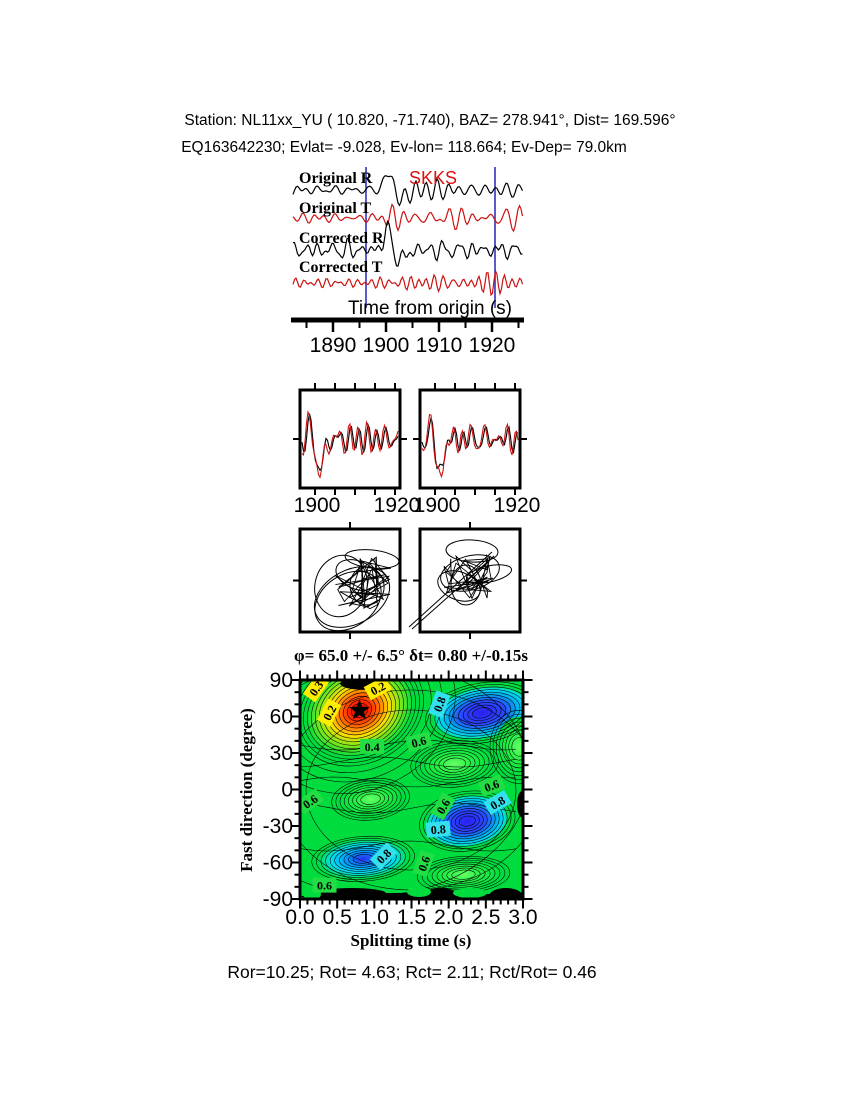 Image resolution: width=850 pixels, height=1100 pixels. What do you see at coordinates (492, 345) in the screenshot?
I see `time-tick-label: 1920` at bounding box center [492, 345].